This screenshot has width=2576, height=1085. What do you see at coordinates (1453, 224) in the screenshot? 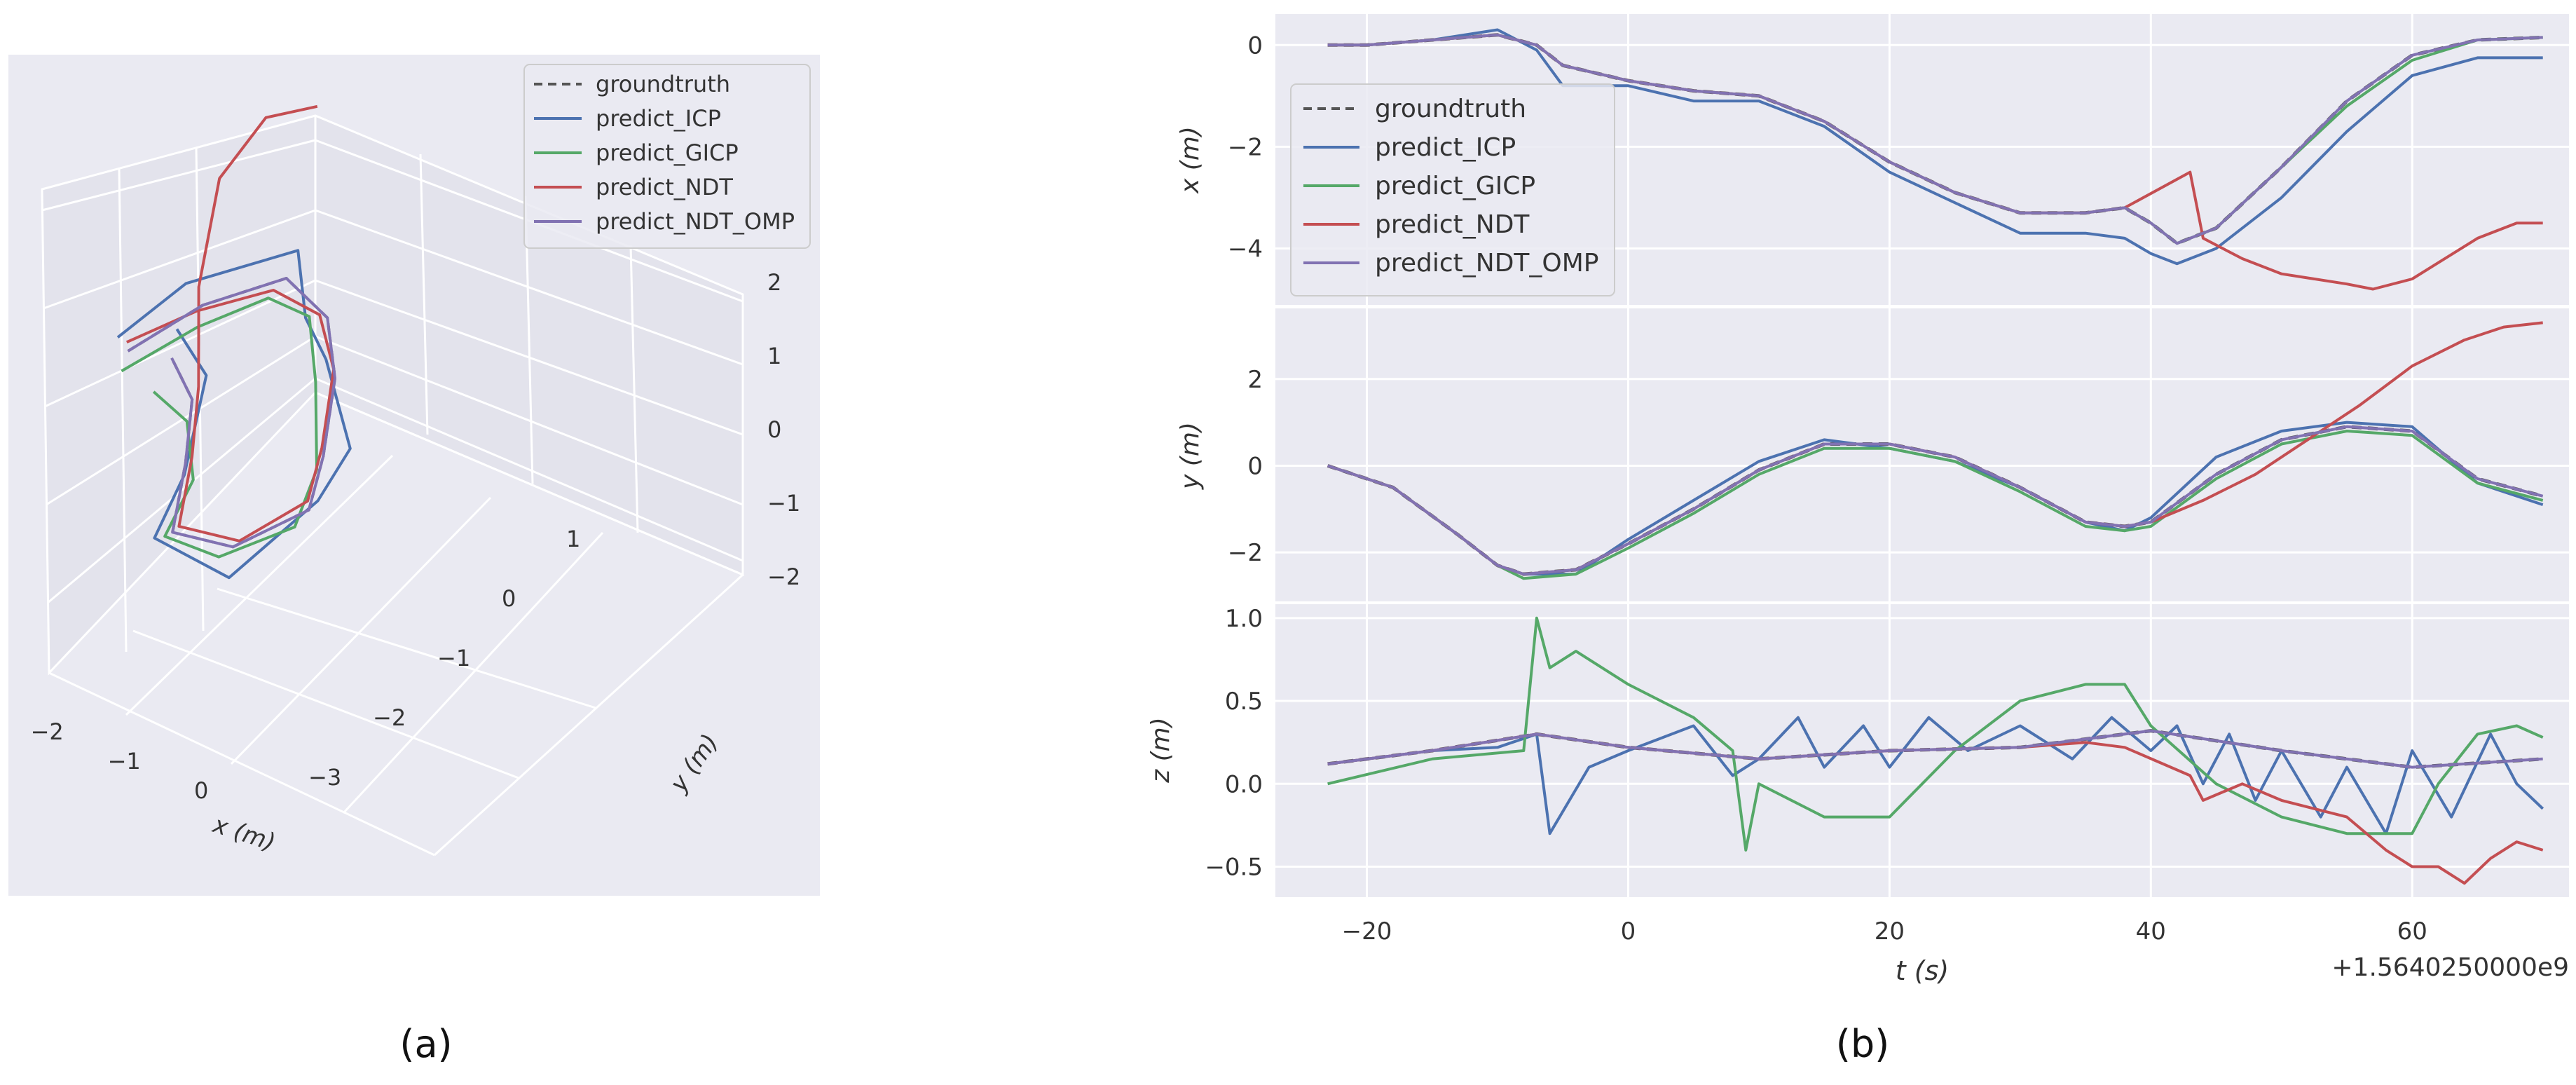
I see `legend-b-label-ndt: predict_NDT` at bounding box center [1453, 224].